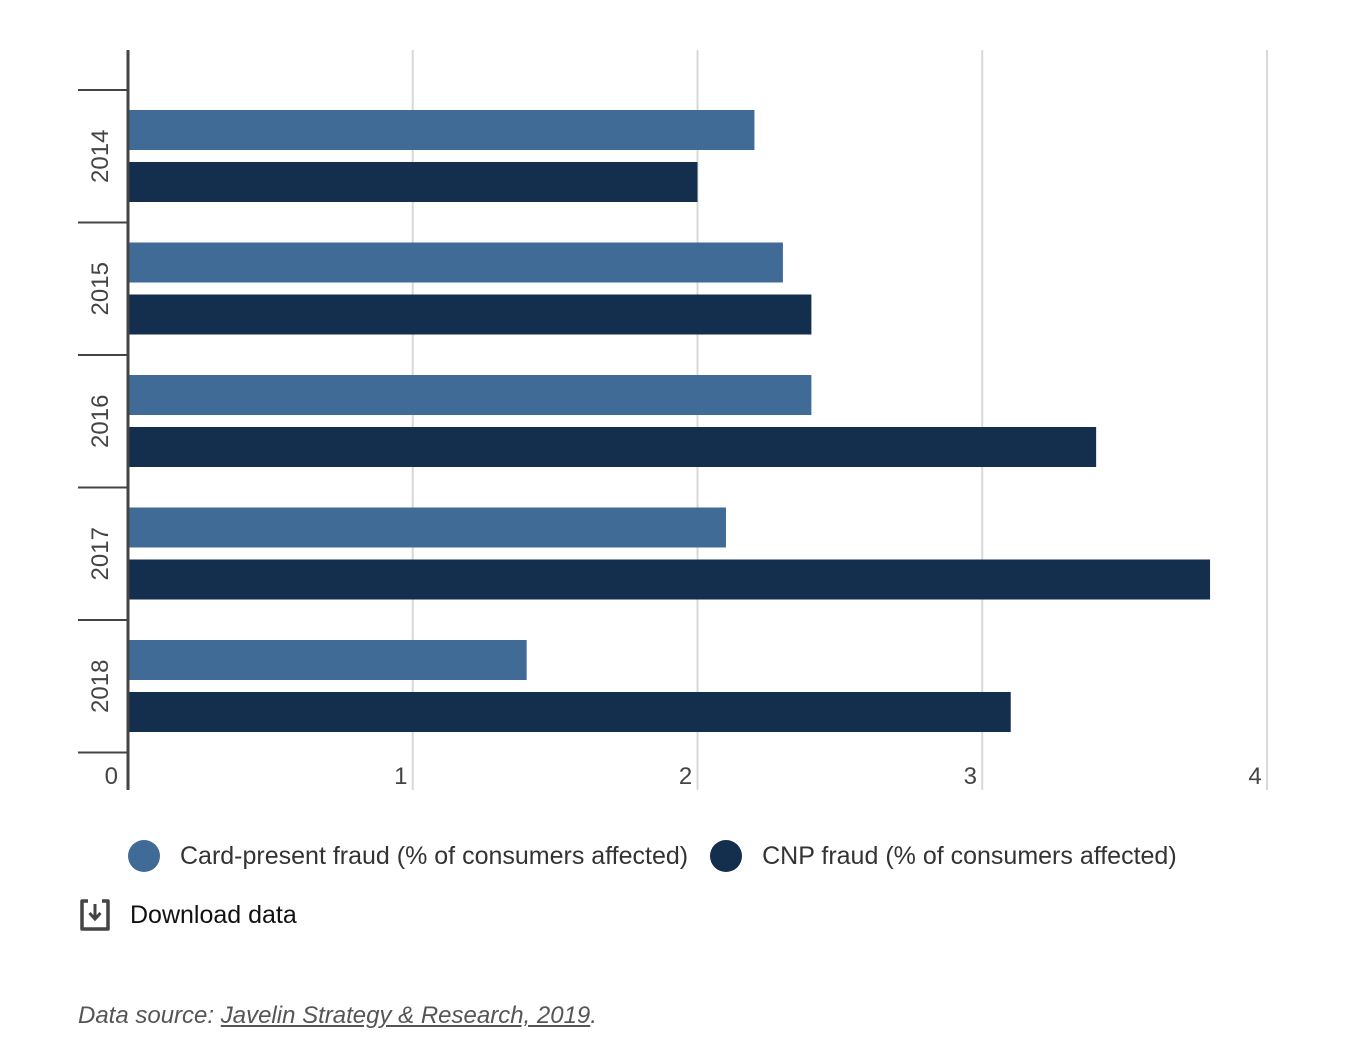 This screenshot has width=1350, height=1060. What do you see at coordinates (400, 776) in the screenshot?
I see `x-tick-label: 1` at bounding box center [400, 776].